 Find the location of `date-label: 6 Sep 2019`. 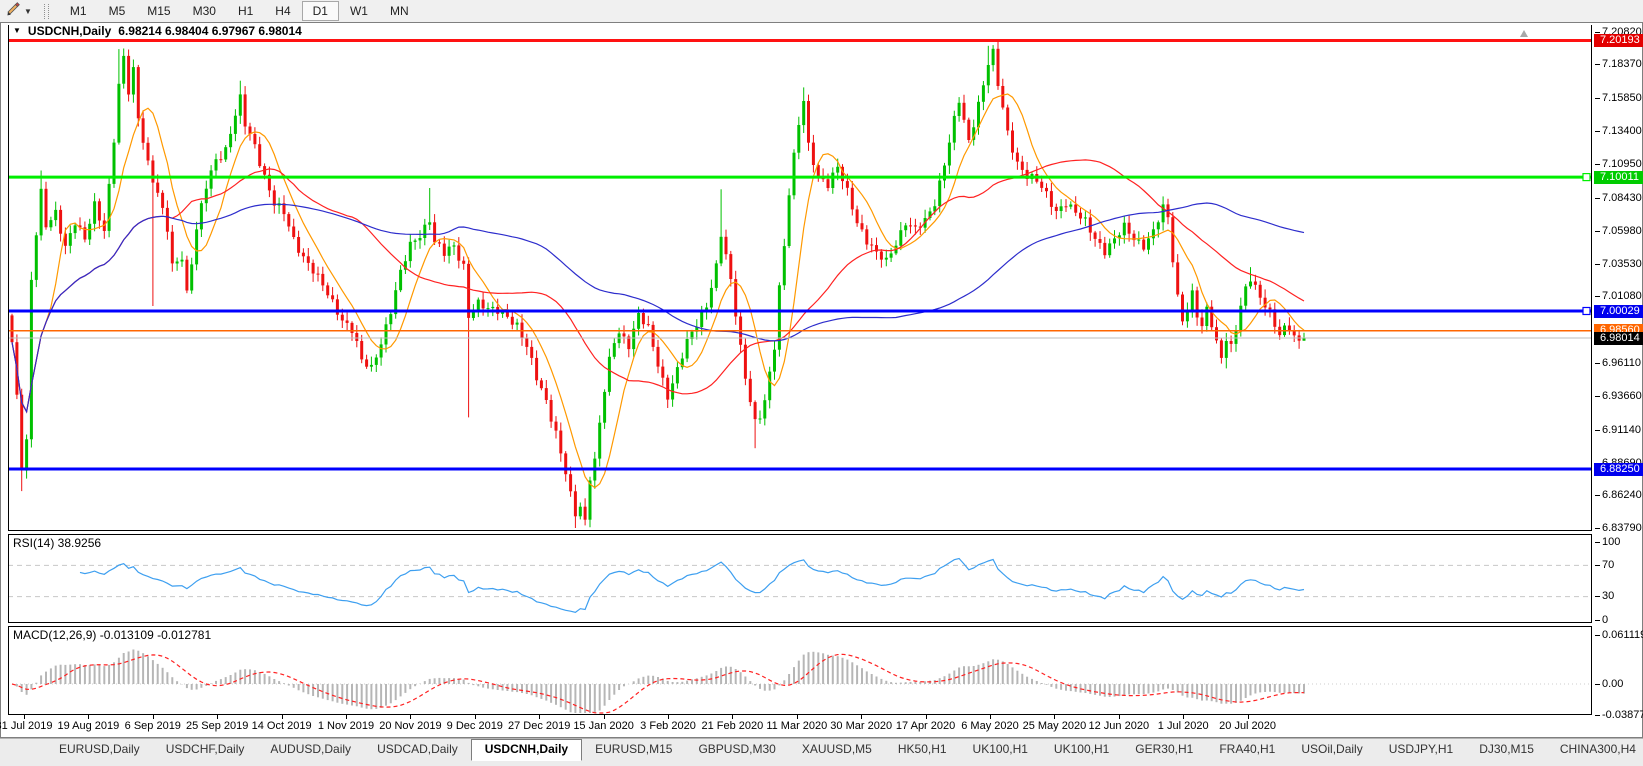

date-label: 6 Sep 2019 is located at coordinates (152, 726).